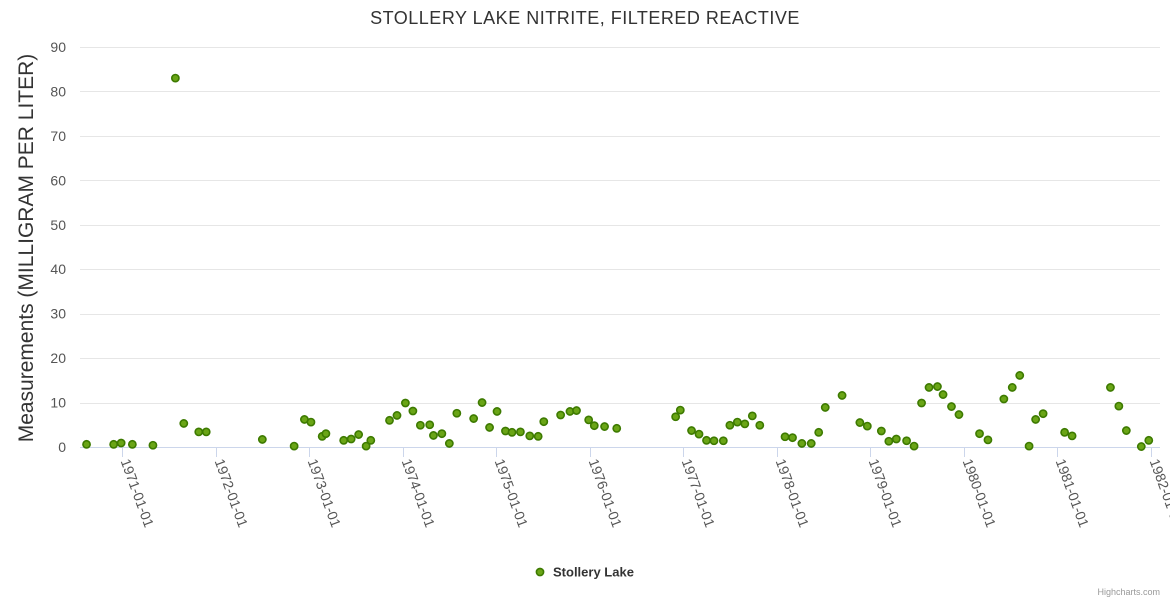  Describe the element at coordinates (58, 314) in the screenshot. I see `y-tick-label: 30` at that location.